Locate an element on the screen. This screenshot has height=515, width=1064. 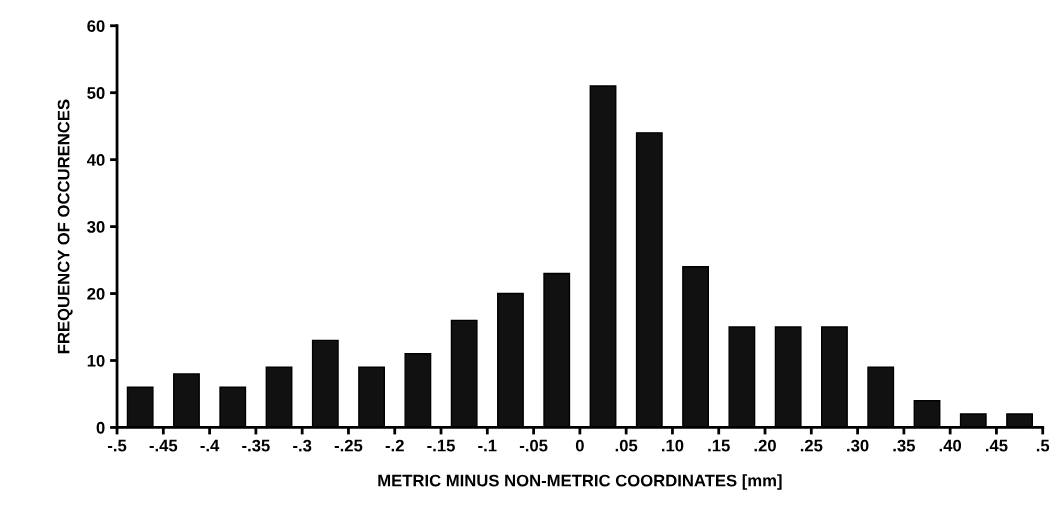
x-tick-label: .15 is located at coordinates (719, 445).